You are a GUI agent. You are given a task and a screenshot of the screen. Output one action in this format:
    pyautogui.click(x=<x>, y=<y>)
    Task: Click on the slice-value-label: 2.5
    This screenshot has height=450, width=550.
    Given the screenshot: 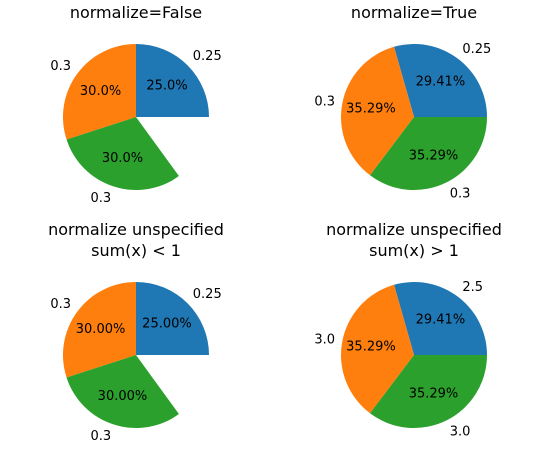 What is the action you would take?
    pyautogui.click(x=472, y=287)
    